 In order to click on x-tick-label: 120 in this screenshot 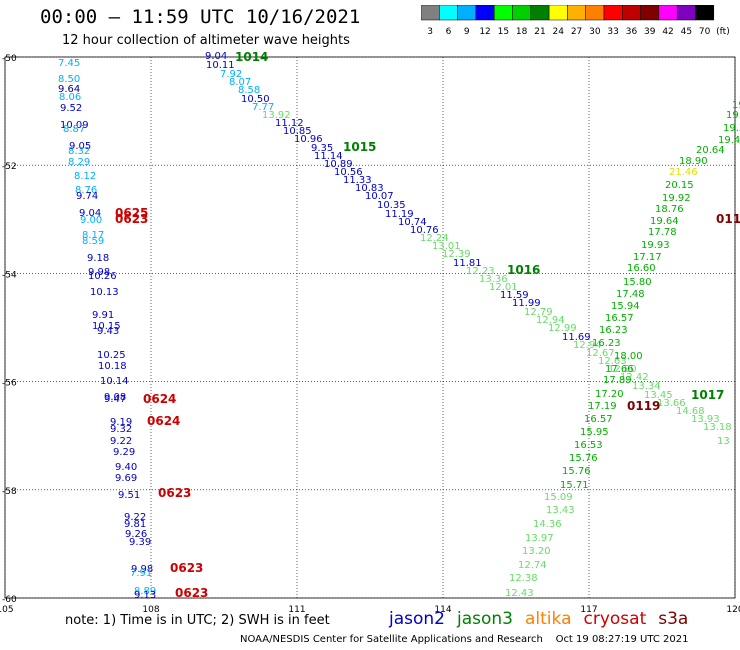, I will do `click(733, 610)`.